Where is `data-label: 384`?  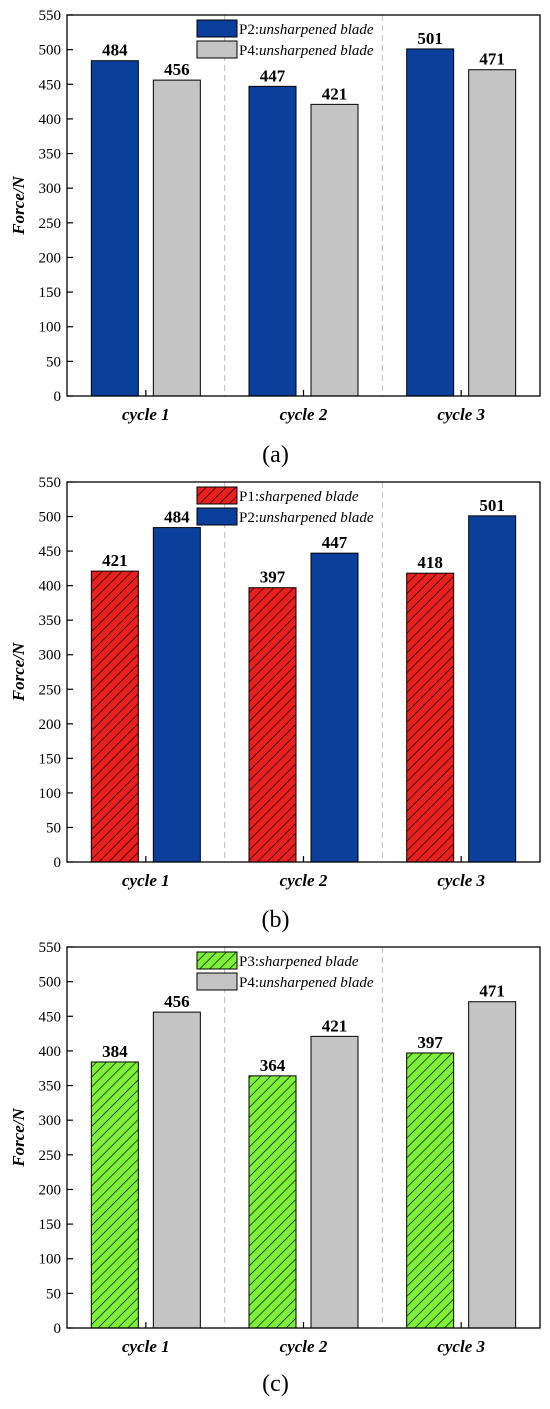
data-label: 384 is located at coordinates (115, 1051).